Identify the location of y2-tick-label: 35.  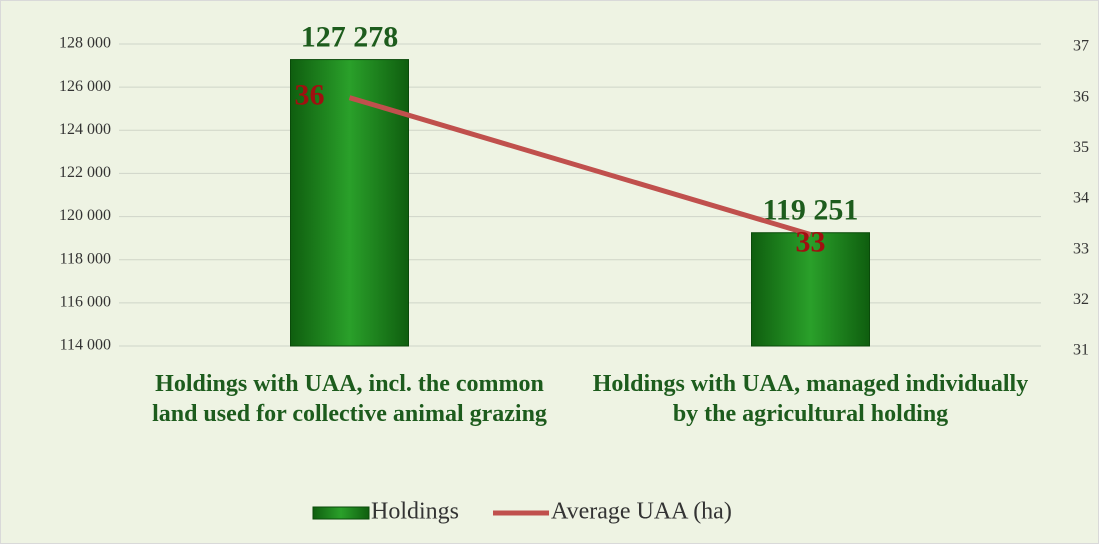
(1081, 147).